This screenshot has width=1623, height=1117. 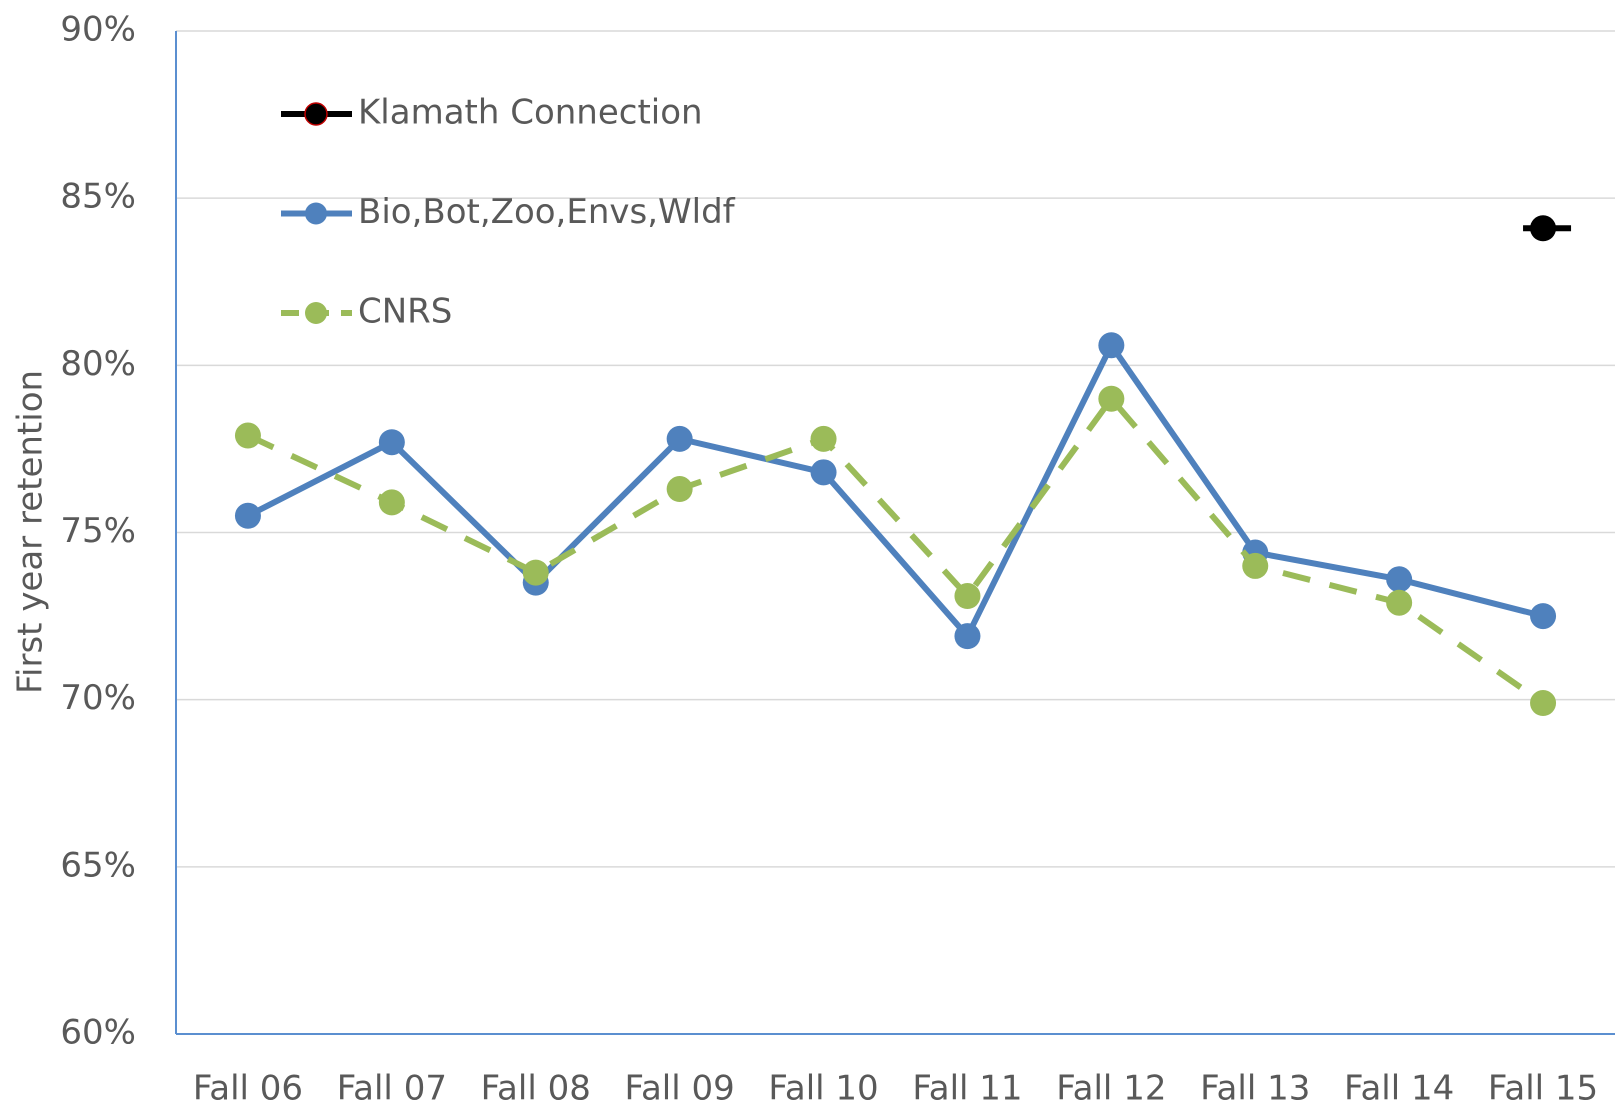 What do you see at coordinates (98, 698) in the screenshot?
I see `y-tick-label: 70%` at bounding box center [98, 698].